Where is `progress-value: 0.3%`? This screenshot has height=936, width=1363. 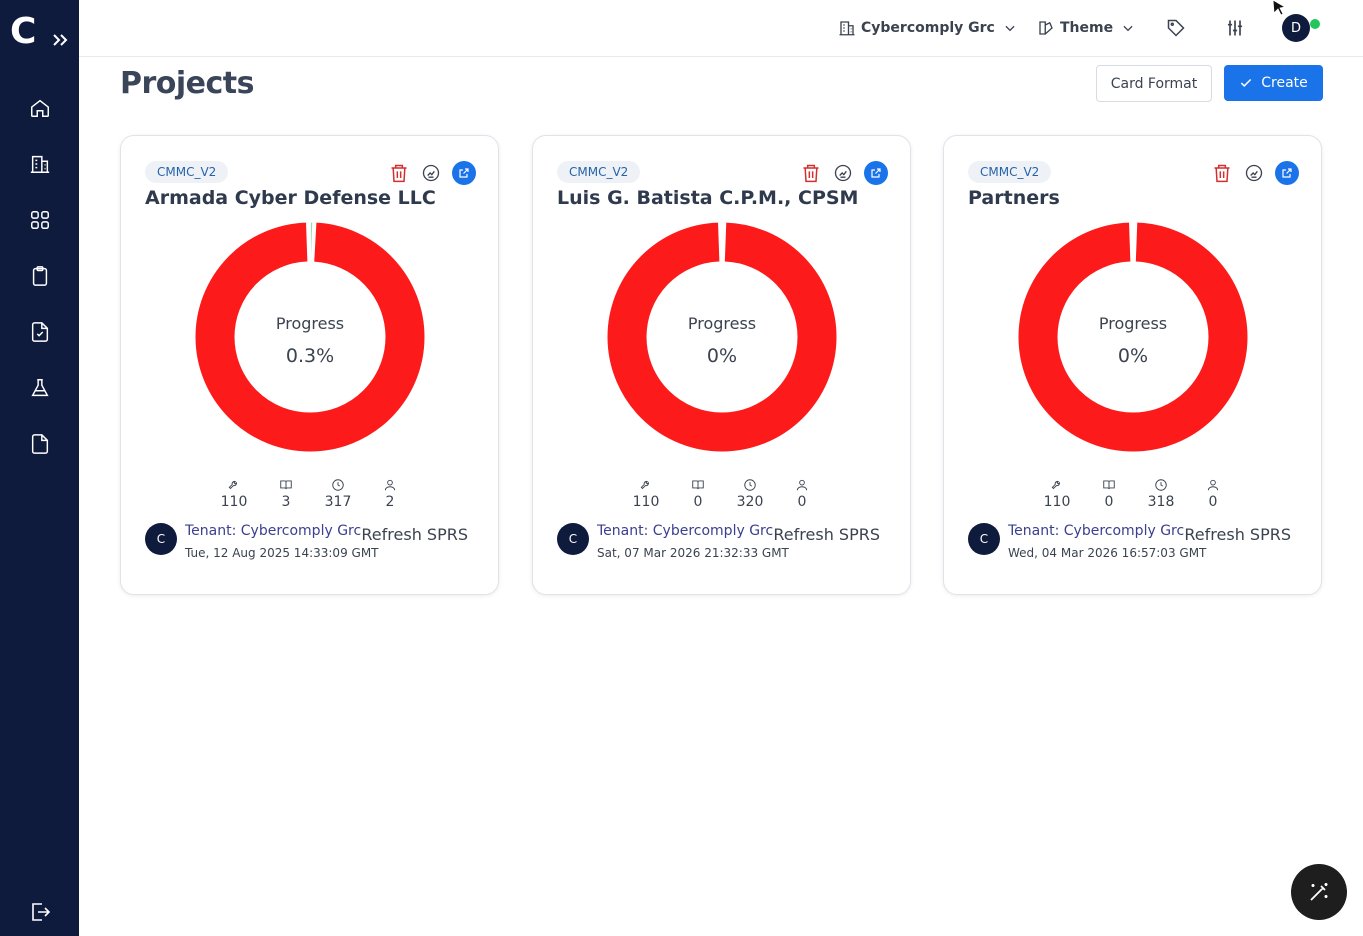 progress-value: 0.3% is located at coordinates (310, 356).